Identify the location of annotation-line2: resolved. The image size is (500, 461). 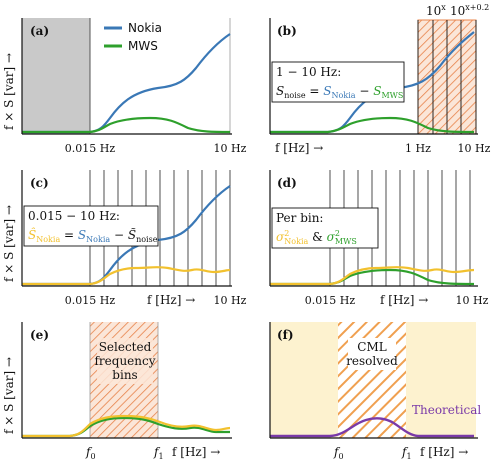
(372, 361).